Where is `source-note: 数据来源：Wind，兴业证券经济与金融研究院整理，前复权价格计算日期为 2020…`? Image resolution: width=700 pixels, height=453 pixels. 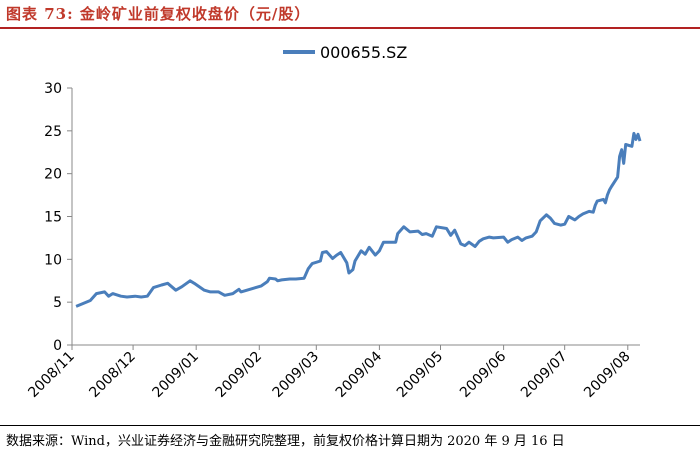
source-note: 数据来源：Wind，兴业证券经济与金融研究院整理，前复权价格计算日期为 2020… is located at coordinates (285, 441).